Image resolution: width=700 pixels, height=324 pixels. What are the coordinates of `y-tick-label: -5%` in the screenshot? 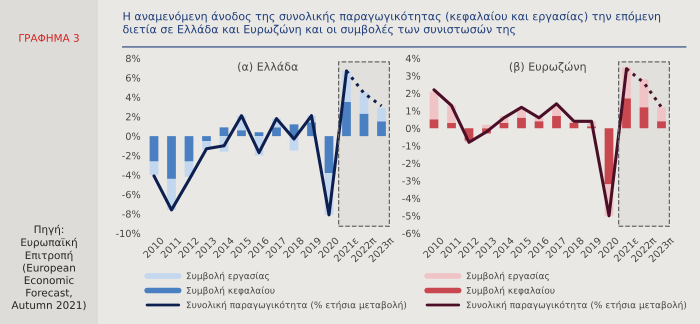 It's located at (411, 216).